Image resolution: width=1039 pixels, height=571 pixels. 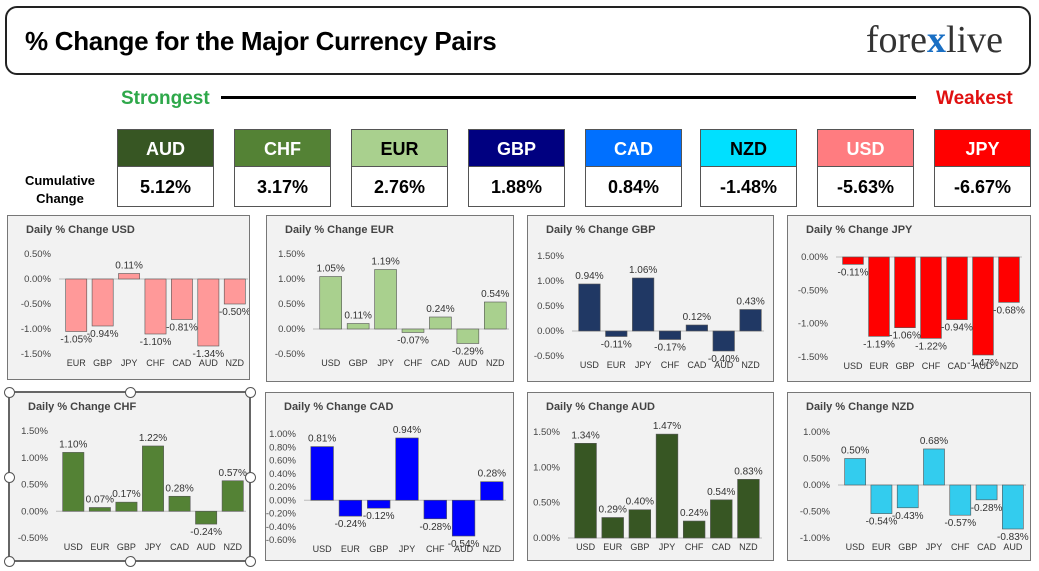 What do you see at coordinates (468, 352) in the screenshot?
I see `data-label: -0.29%` at bounding box center [468, 352].